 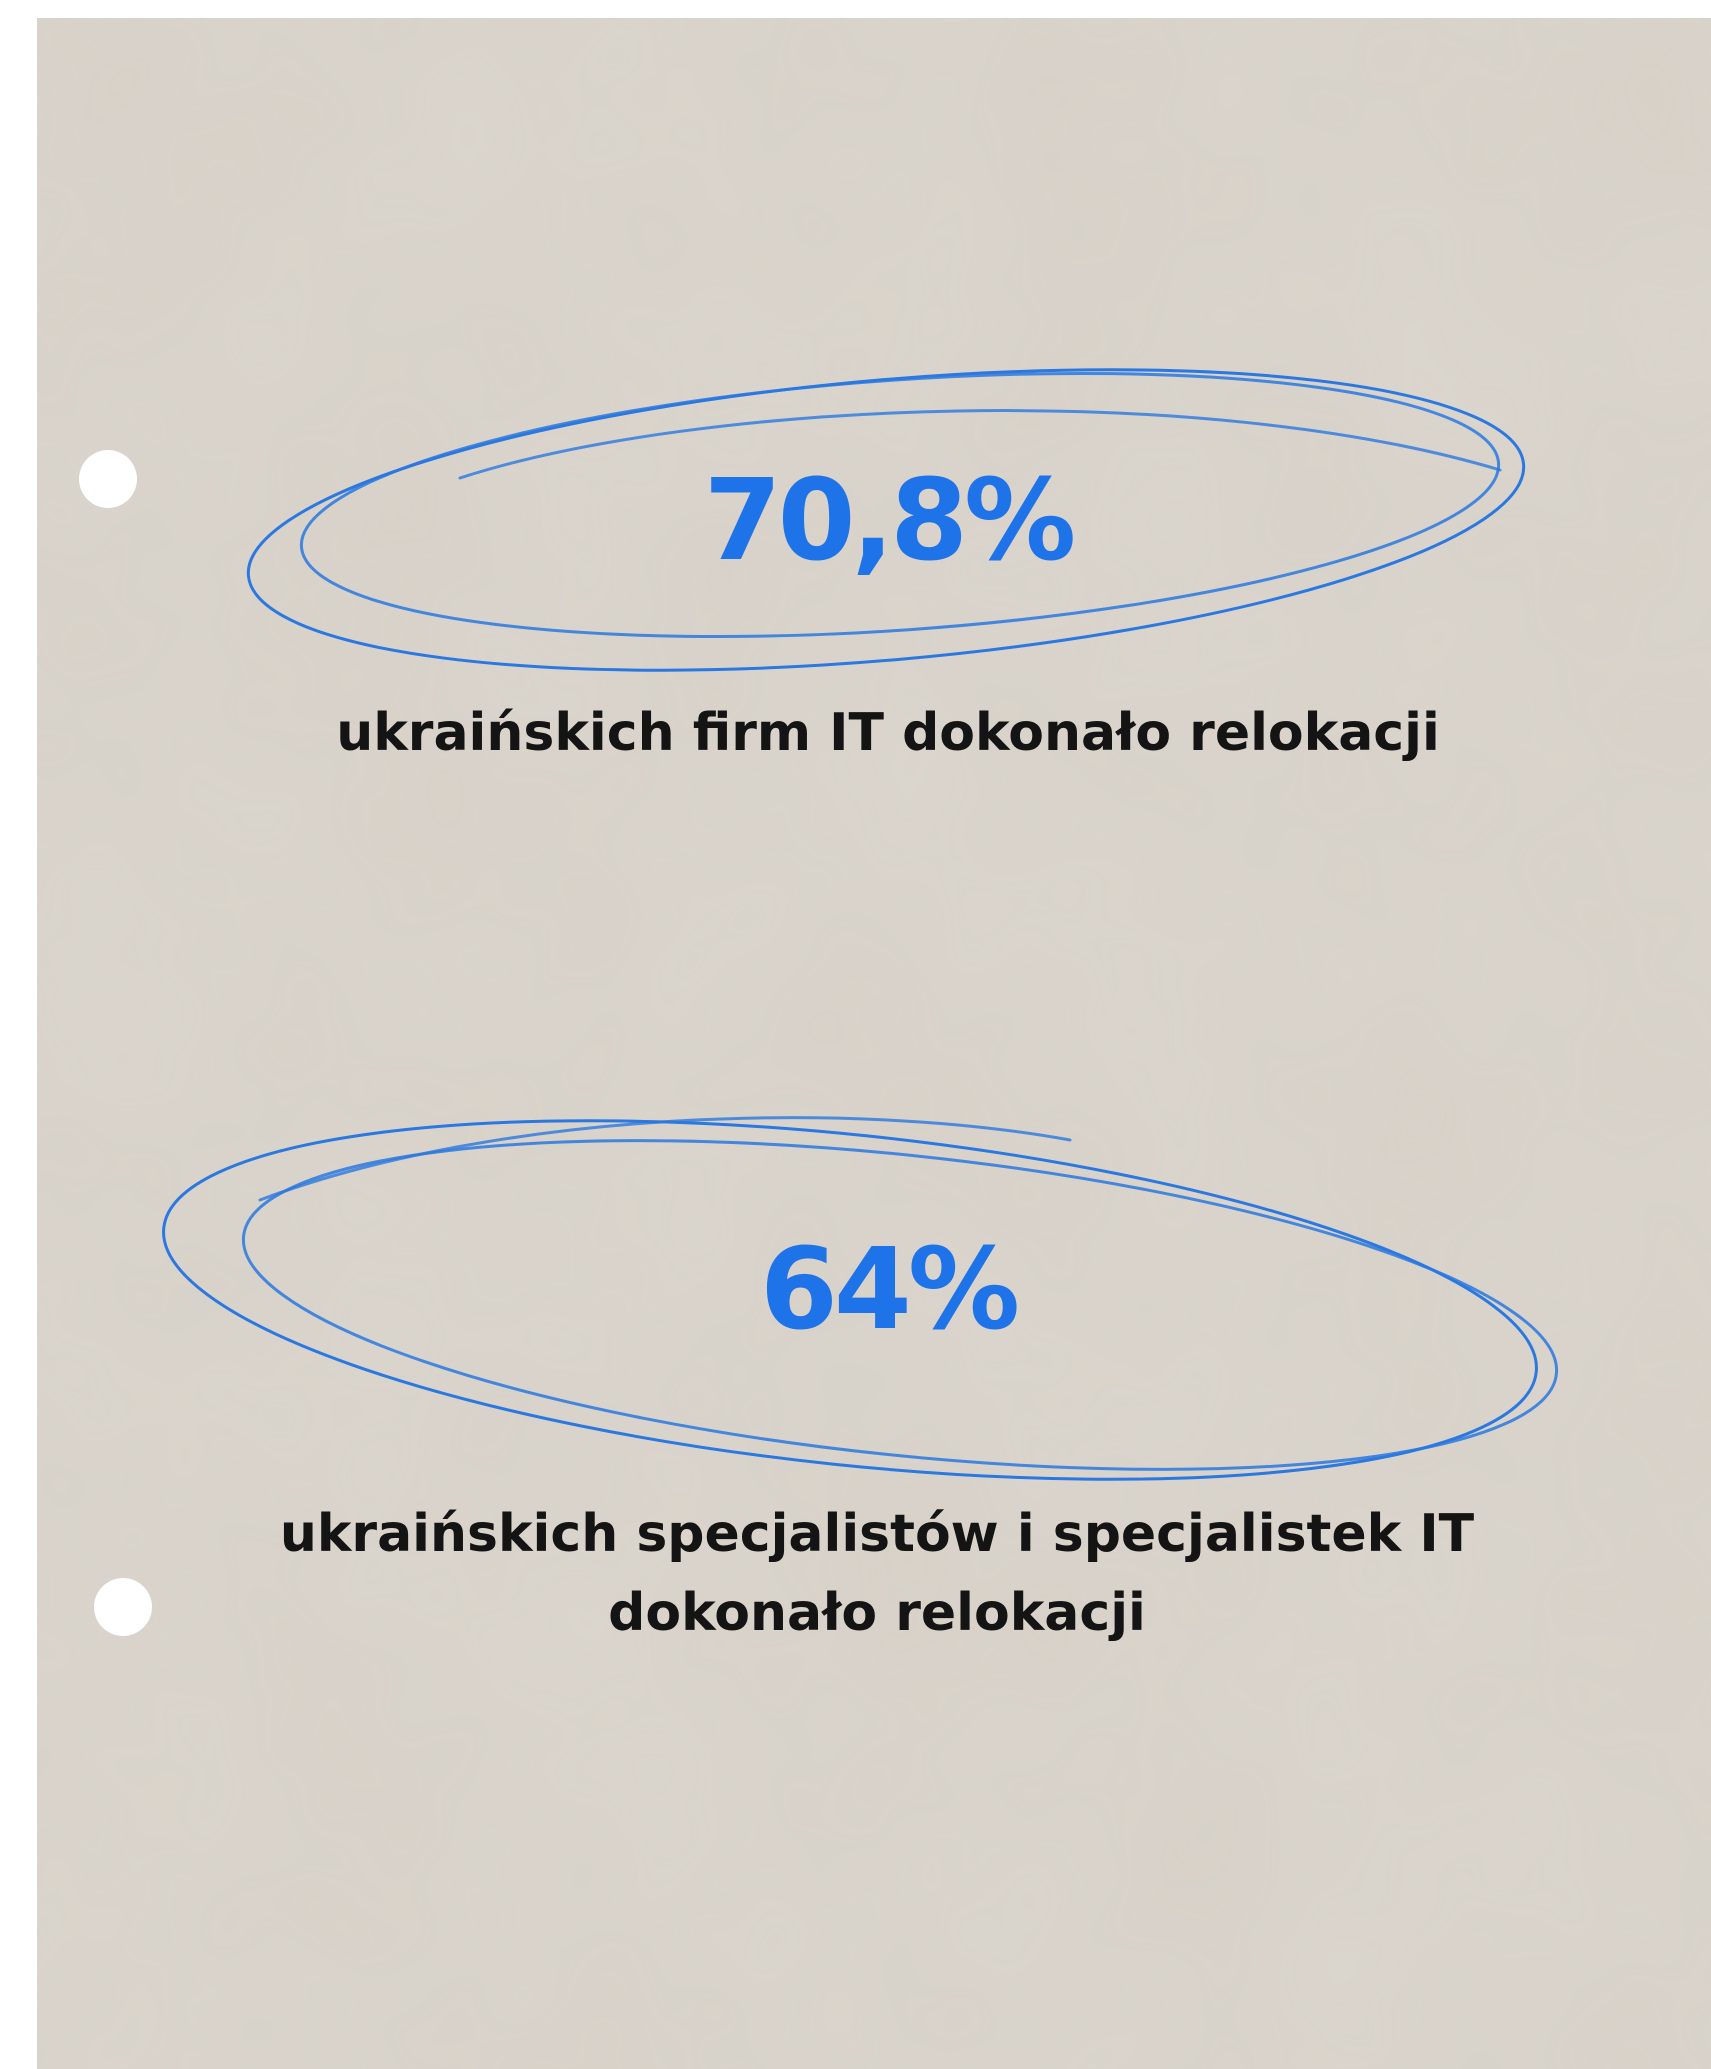 What do you see at coordinates (877, 1613) in the screenshot?
I see `stat-caption: dokonało relokacji` at bounding box center [877, 1613].